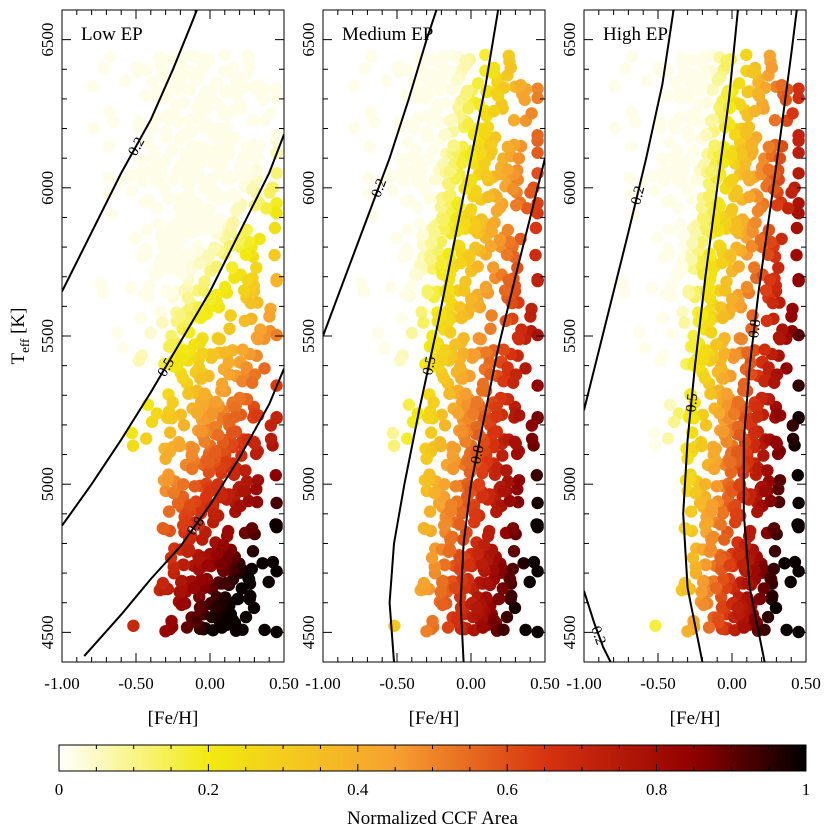 The width and height of the screenshot is (830, 830). I want to click on contour-label: 0.8, so click(755, 328).